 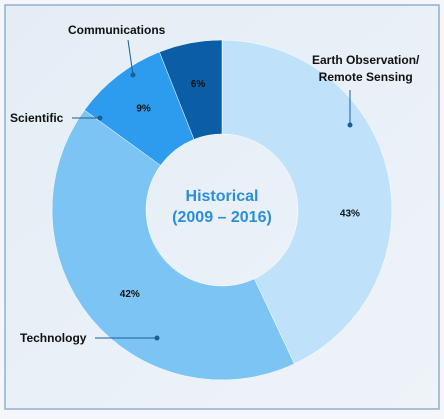 What do you see at coordinates (117, 30) in the screenshot?
I see `category-label: Communications` at bounding box center [117, 30].